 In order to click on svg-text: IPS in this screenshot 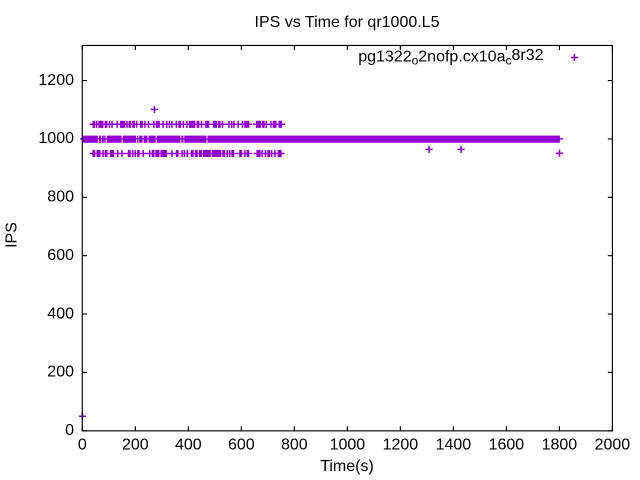, I will do `click(12, 235)`.